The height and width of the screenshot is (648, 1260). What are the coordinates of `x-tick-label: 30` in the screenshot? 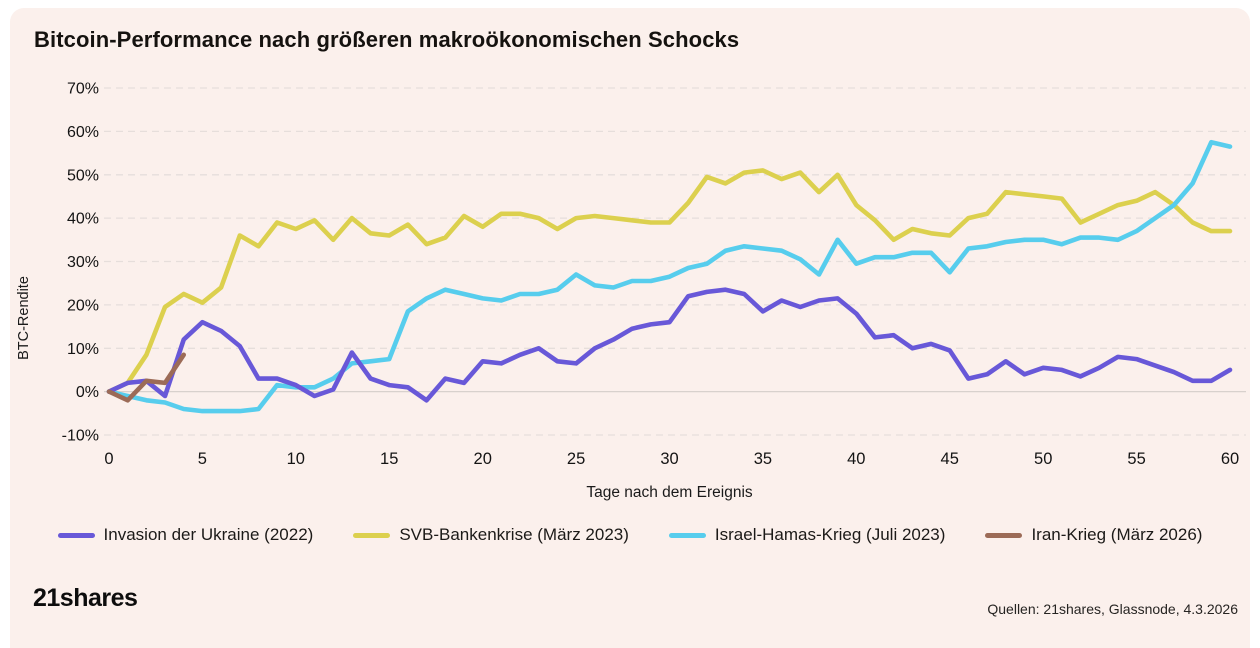 It's located at (669, 459).